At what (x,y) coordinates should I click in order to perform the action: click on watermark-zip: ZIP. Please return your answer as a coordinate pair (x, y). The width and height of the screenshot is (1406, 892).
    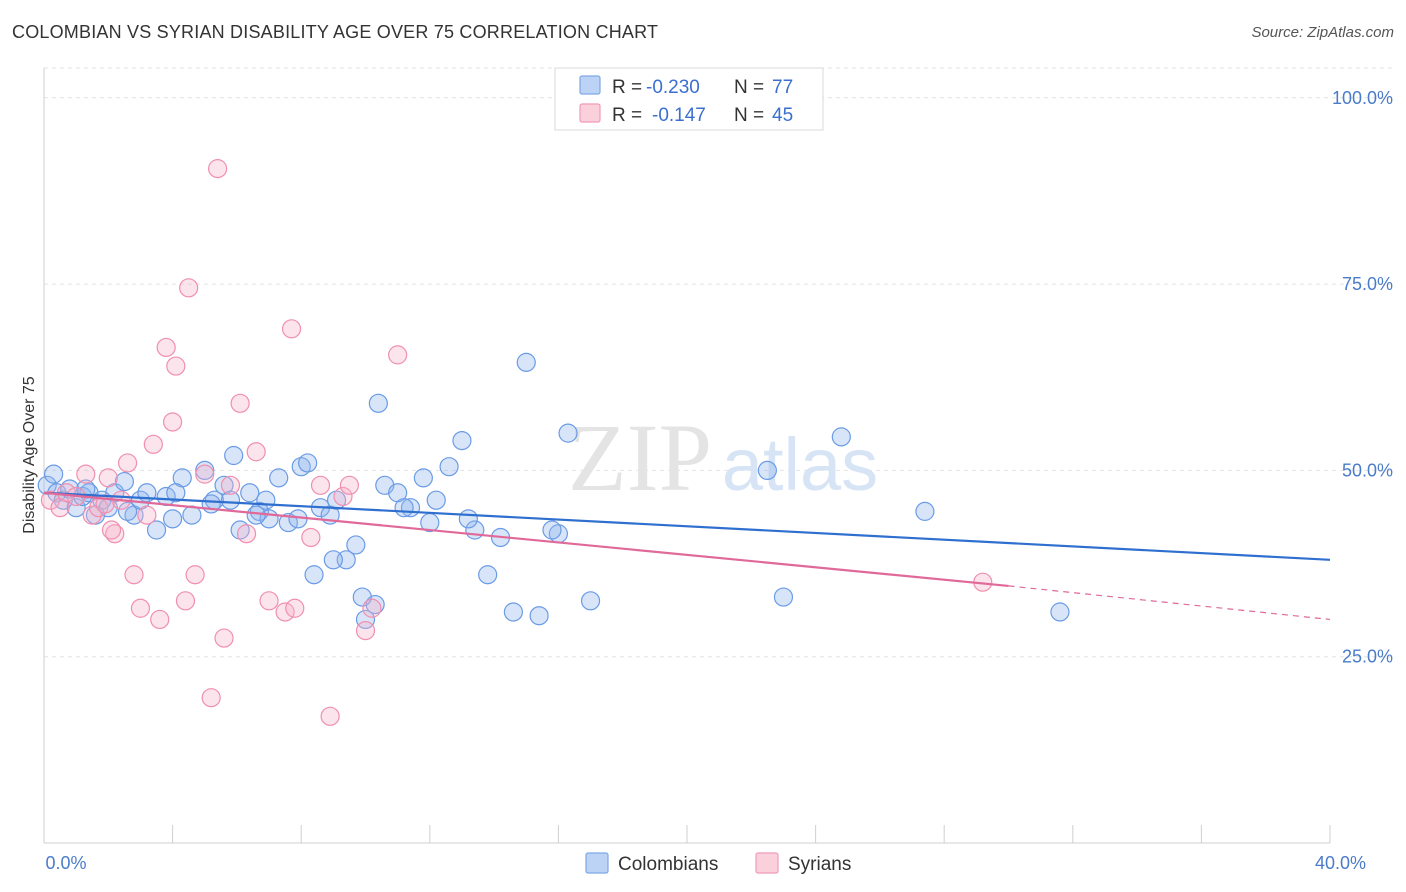
    Looking at the image, I should click on (640, 457).